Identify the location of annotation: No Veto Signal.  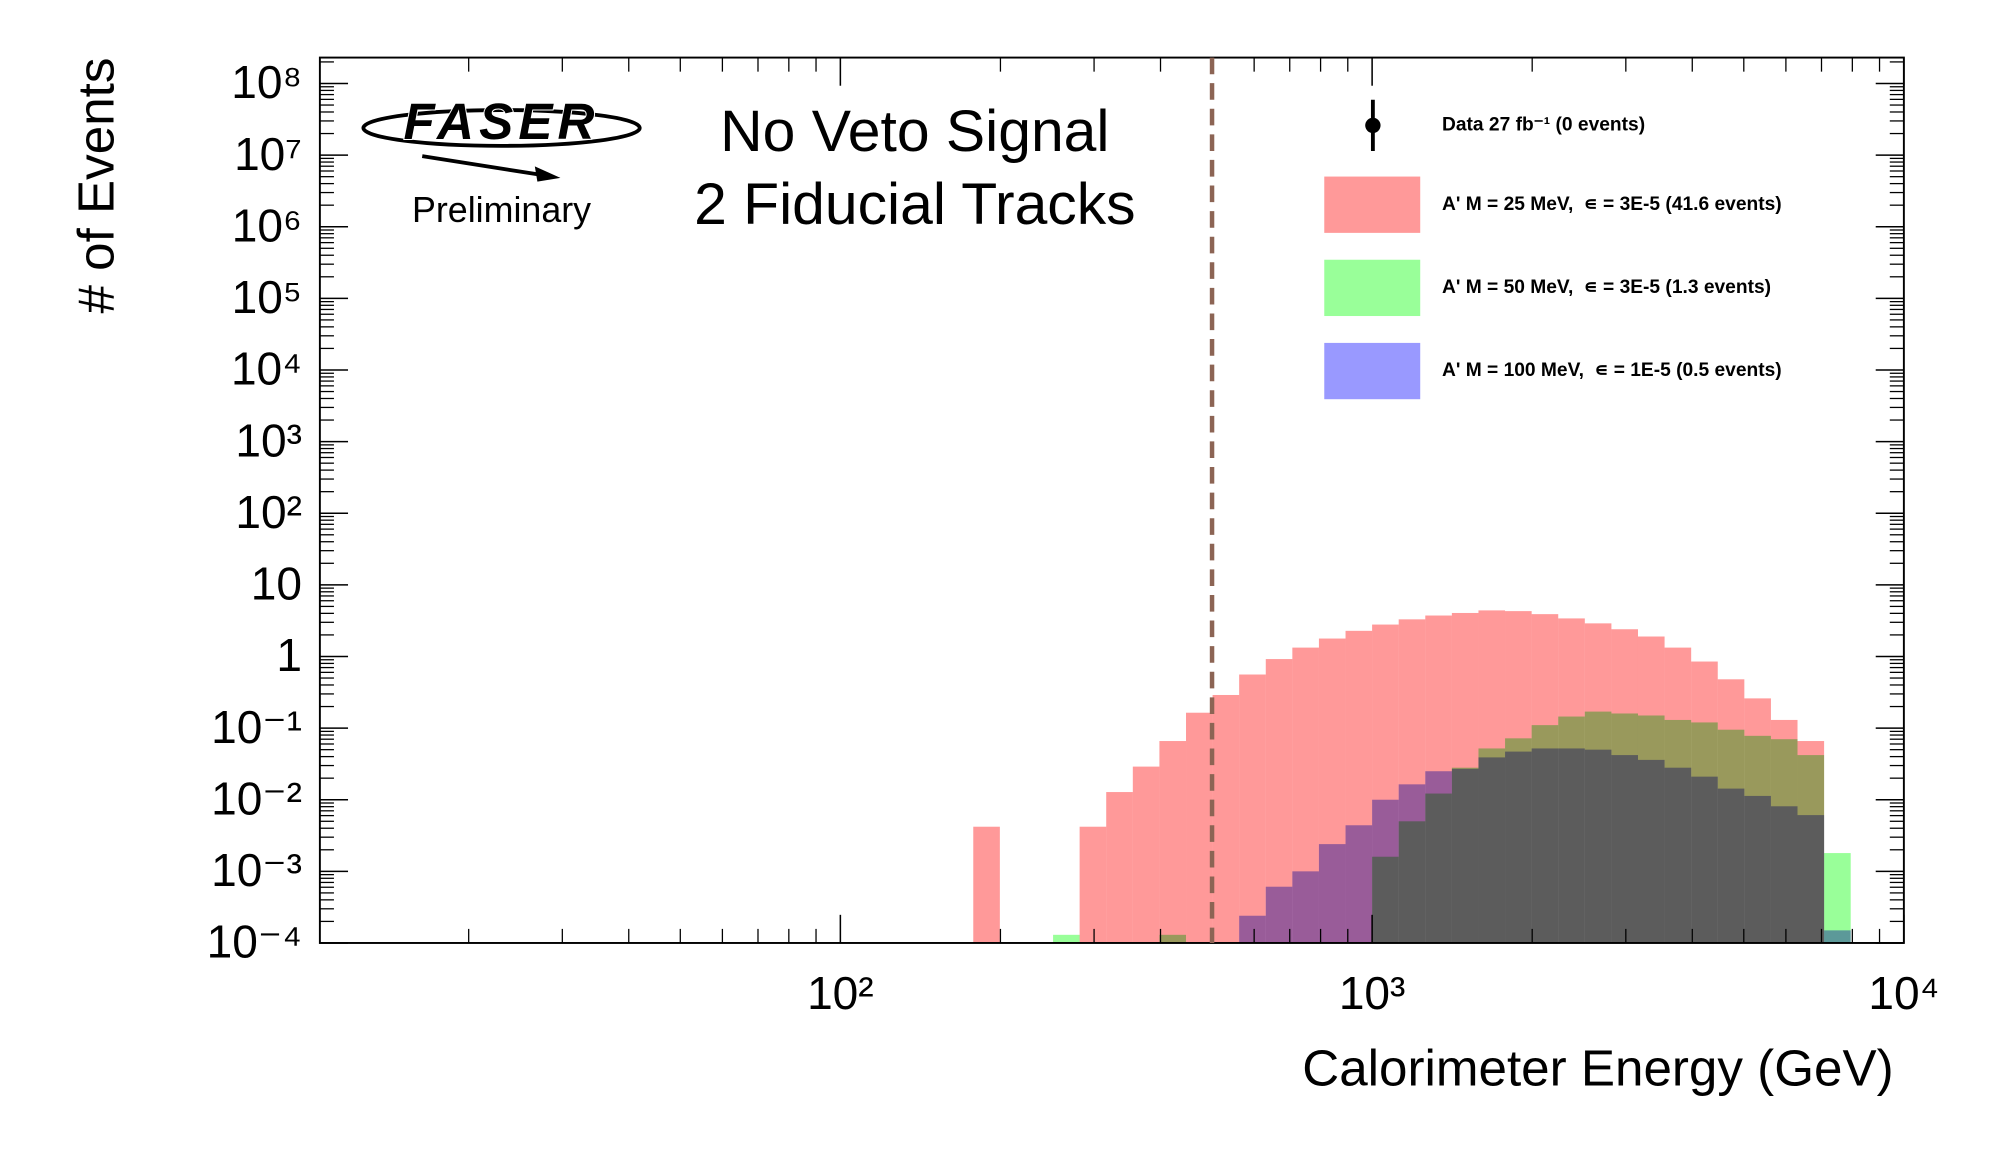
(914, 131).